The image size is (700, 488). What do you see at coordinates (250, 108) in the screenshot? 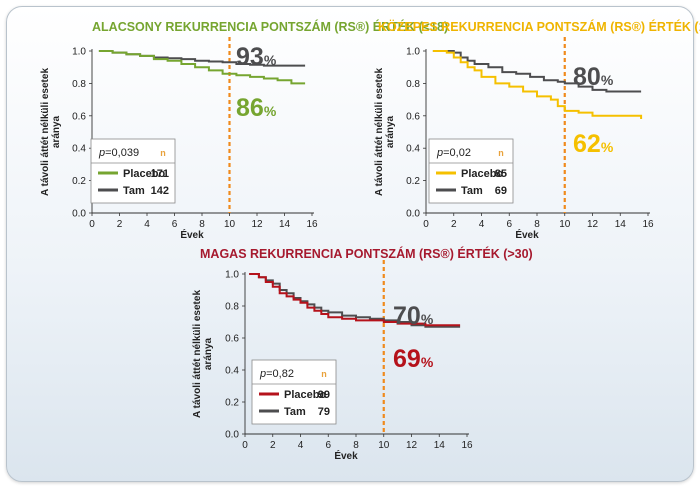
I see `final-pct-value: 86` at bounding box center [250, 108].